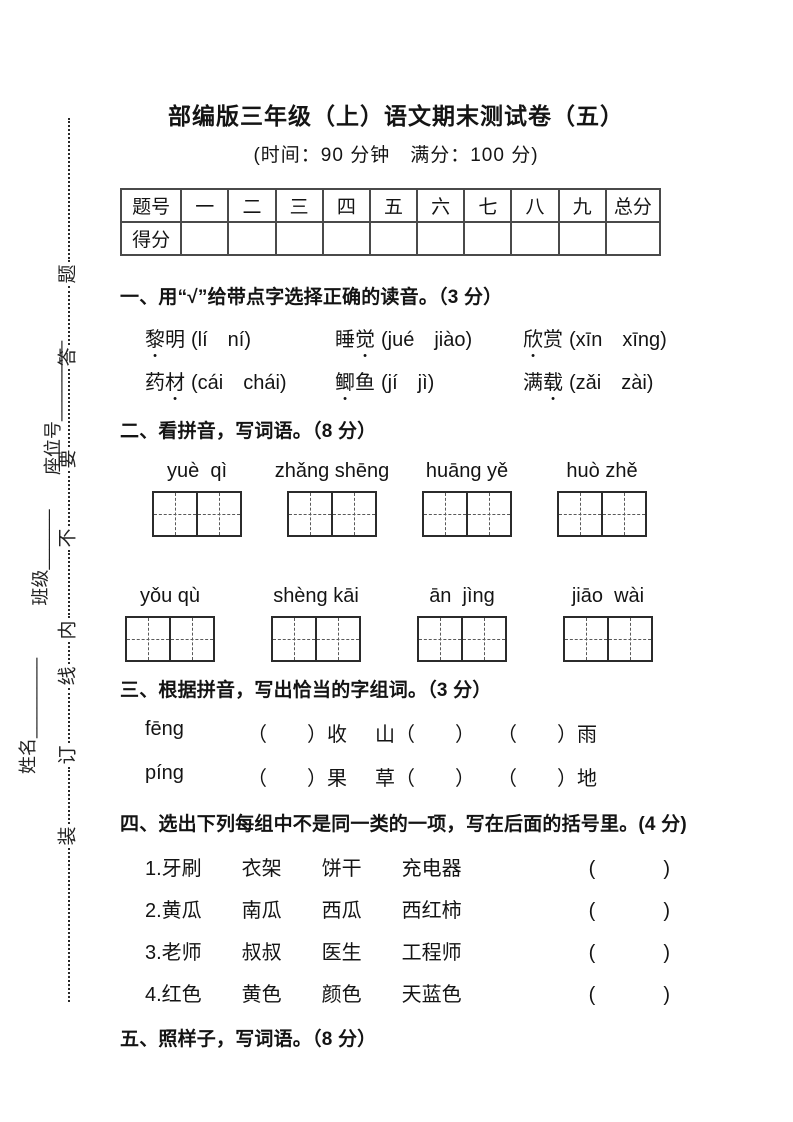 This screenshot has width=793, height=1122. Describe the element at coordinates (303, 953) in the screenshot. I see `category-words: 3.老师 叔叔 医生 工程师` at that location.